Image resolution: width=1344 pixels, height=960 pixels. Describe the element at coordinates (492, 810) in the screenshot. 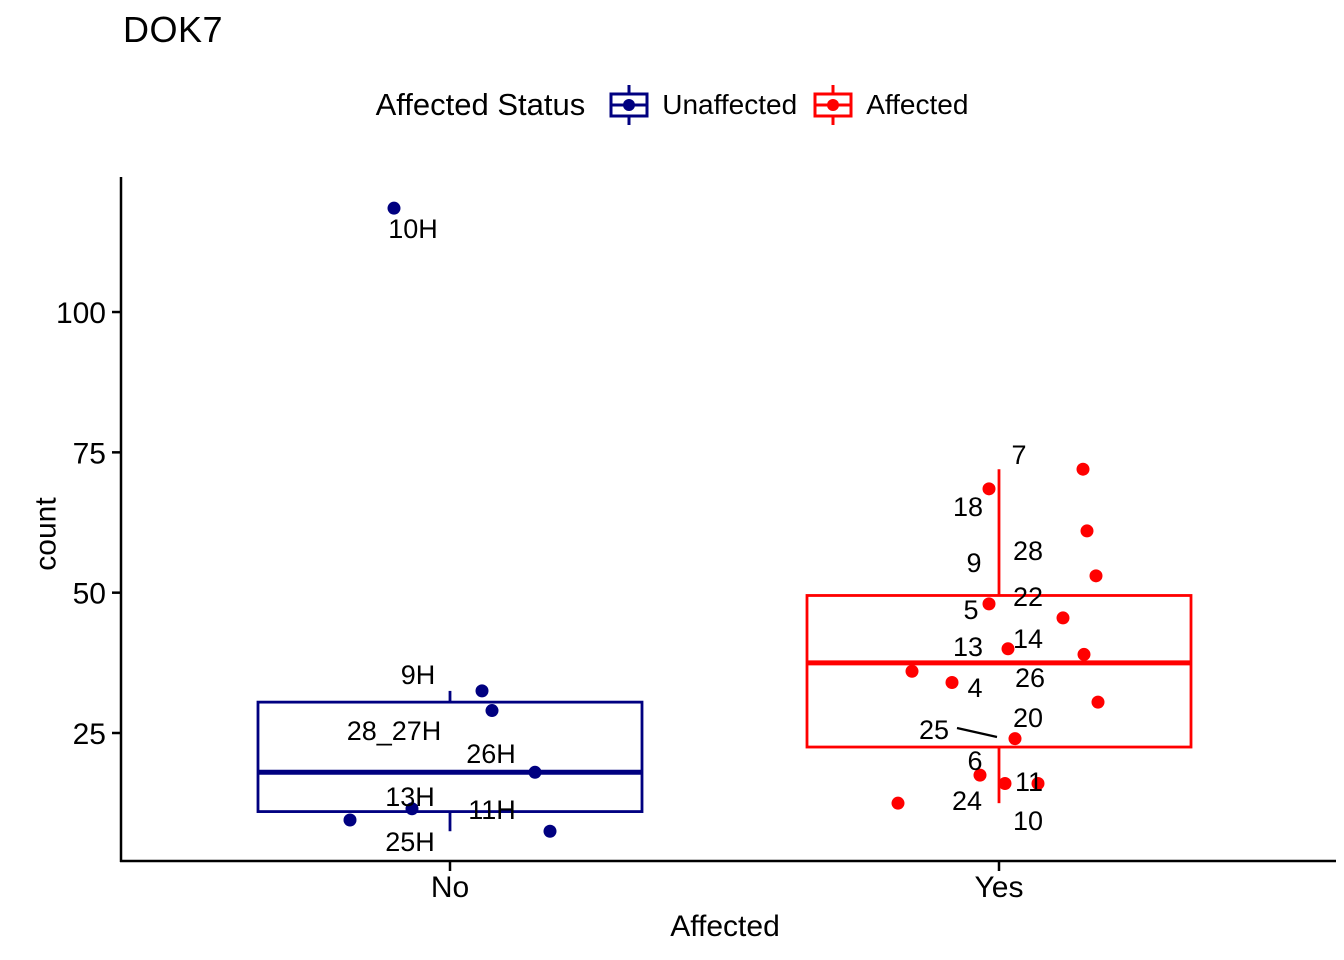

I see `point-label: 11H` at that location.